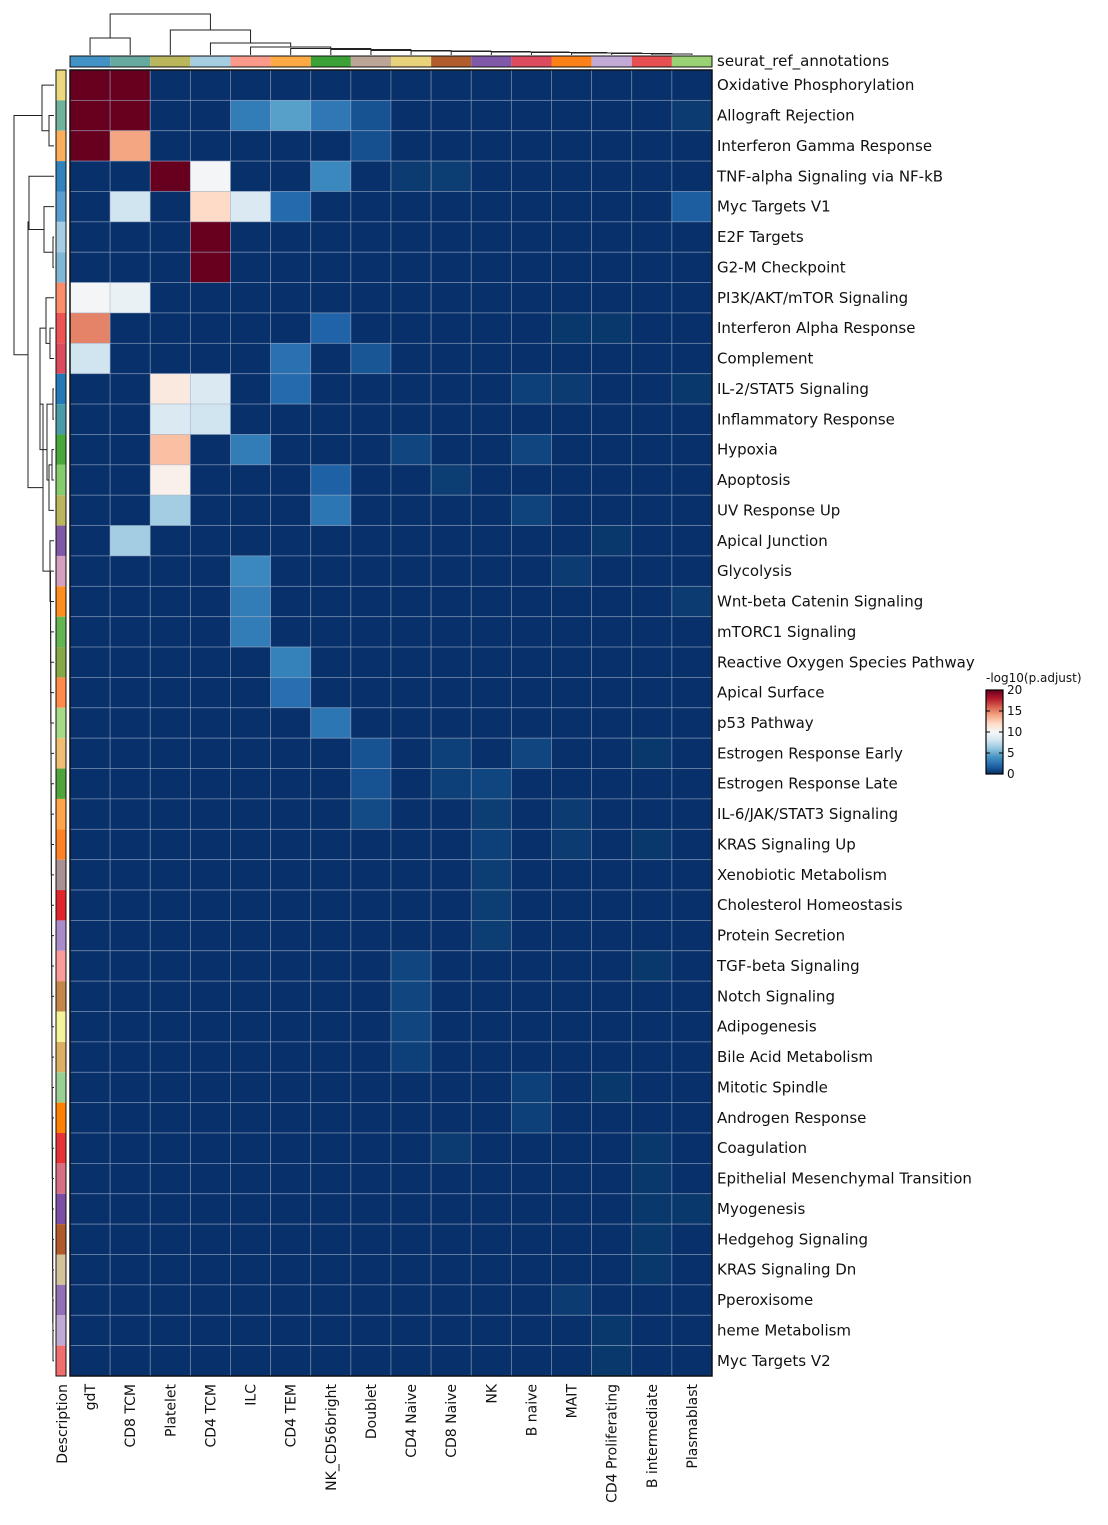 This screenshot has width=1108, height=1525. What do you see at coordinates (693, 1425) in the screenshot?
I see `column-label: Plasmablast` at bounding box center [693, 1425].